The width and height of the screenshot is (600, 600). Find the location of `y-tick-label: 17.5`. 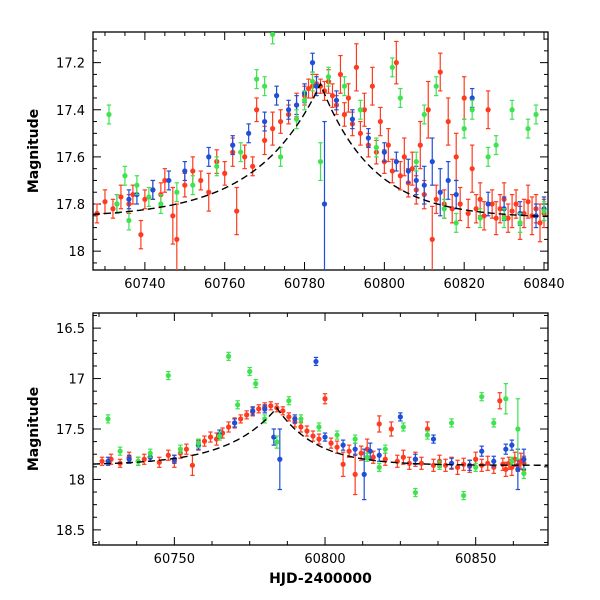

y-tick-label: 17.5 is located at coordinates (70, 430).